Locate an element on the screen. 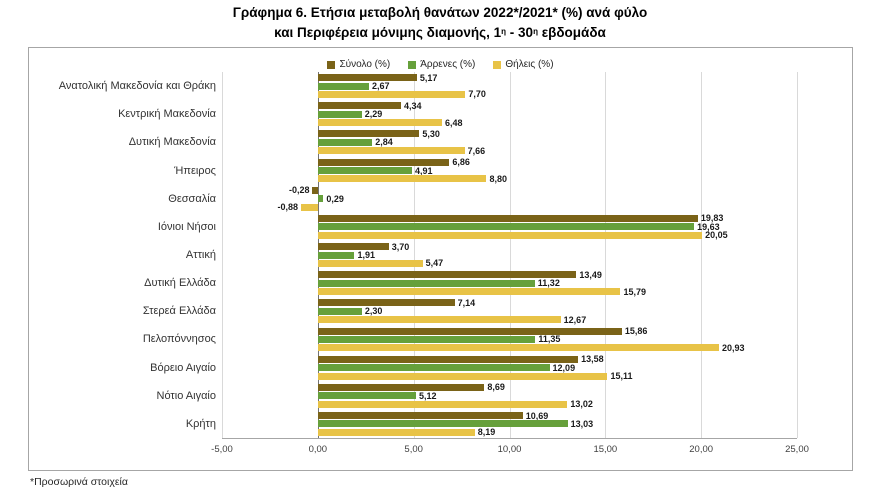 This screenshot has width=880, height=493. legend-item-females: Θήλεις (%) is located at coordinates (523, 64).